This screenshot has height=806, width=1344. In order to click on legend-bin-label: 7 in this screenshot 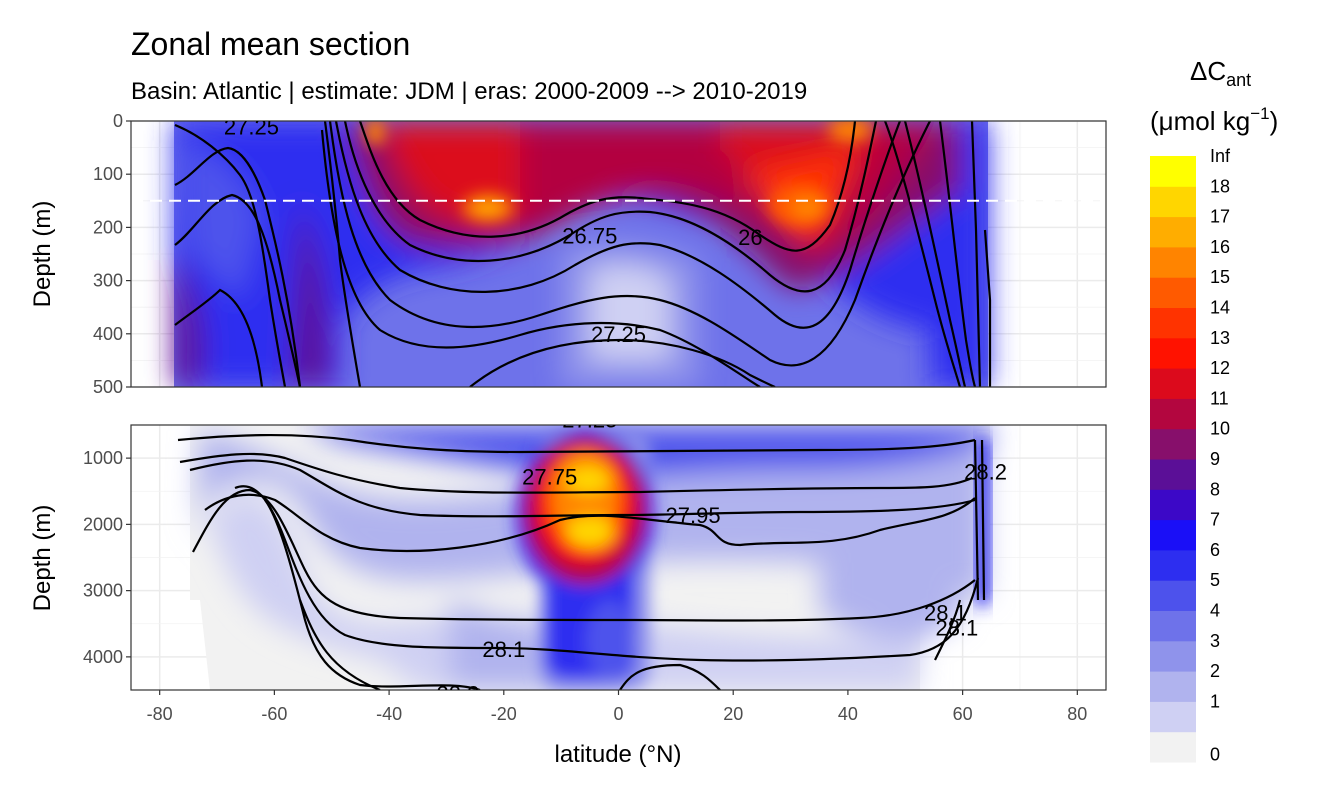, I will do `click(1215, 520)`.